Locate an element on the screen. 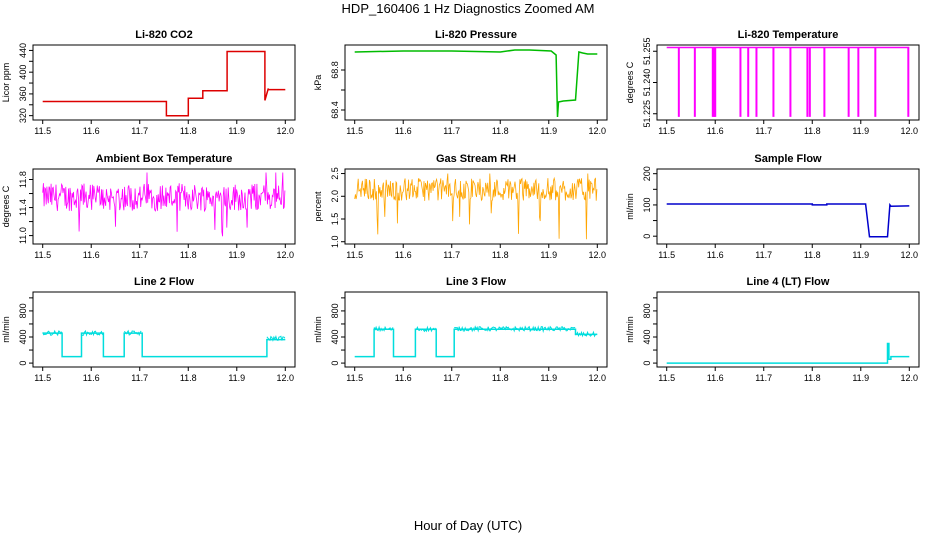 The width and height of the screenshot is (936, 540). series-noise is located at coordinates (164, 204).